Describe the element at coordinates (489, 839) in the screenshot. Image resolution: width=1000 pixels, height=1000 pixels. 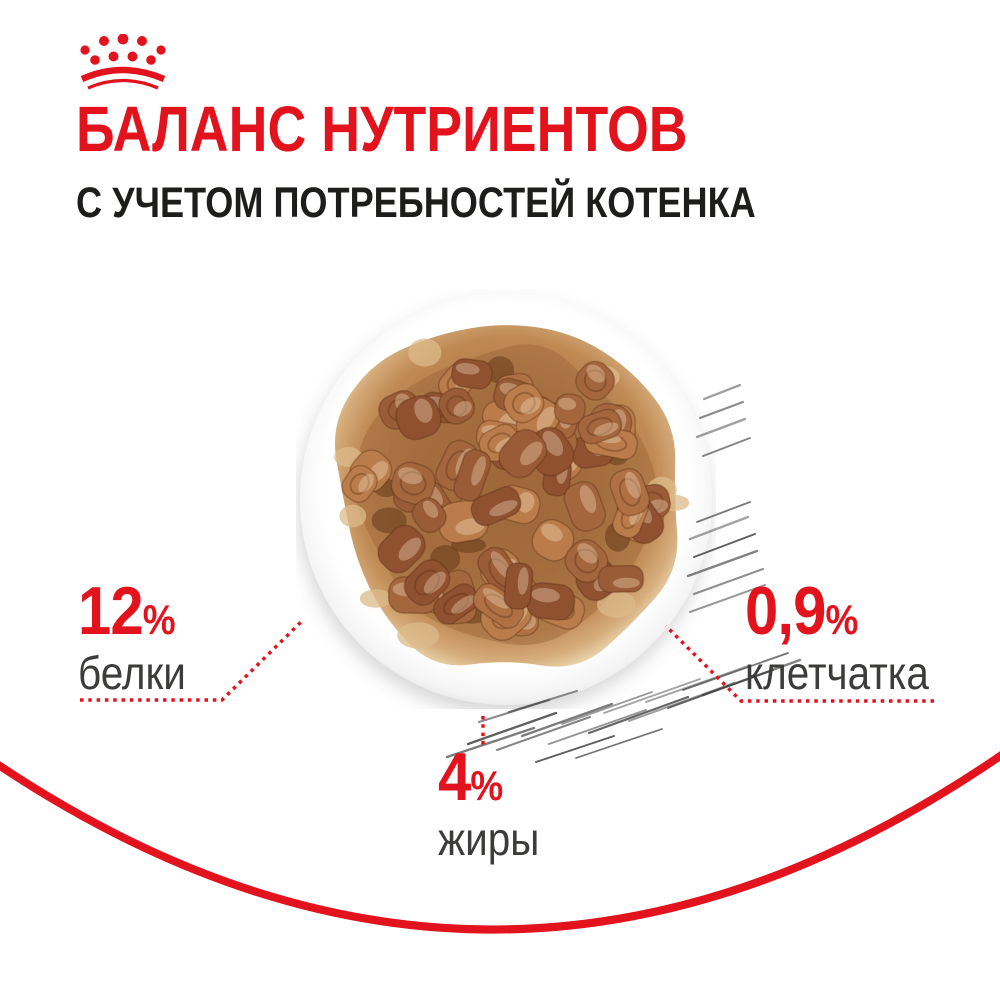
I see `nutrient-label-fat: жиры` at that location.